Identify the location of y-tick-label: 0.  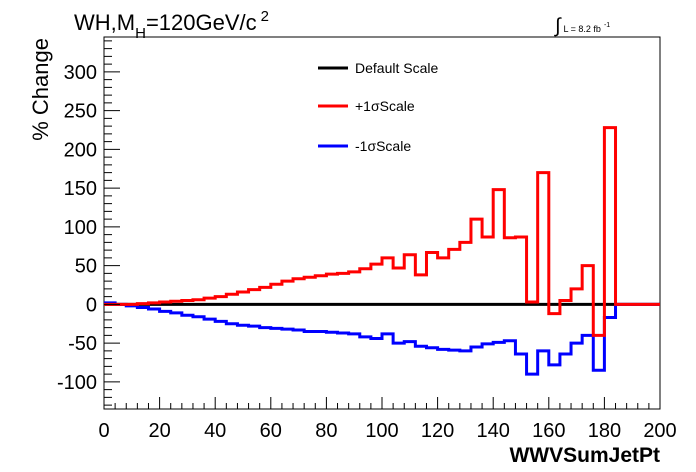
(91, 305).